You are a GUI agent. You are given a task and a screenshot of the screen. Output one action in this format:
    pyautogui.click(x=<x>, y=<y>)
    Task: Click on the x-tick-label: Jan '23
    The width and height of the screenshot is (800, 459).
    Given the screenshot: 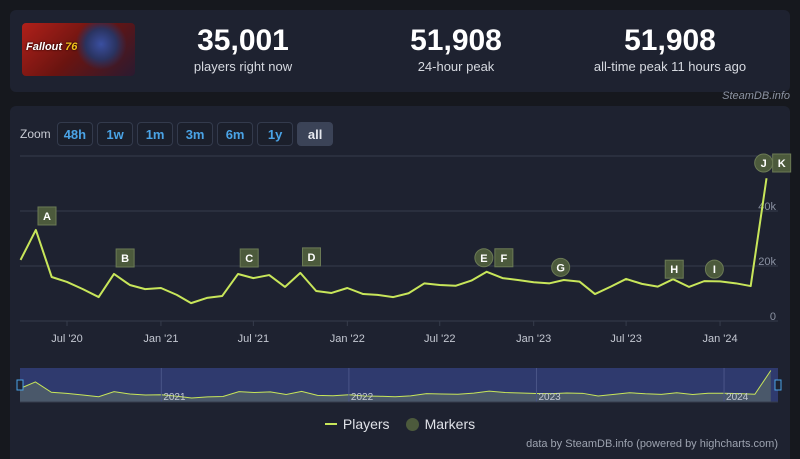 What is the action you would take?
    pyautogui.click(x=533, y=339)
    